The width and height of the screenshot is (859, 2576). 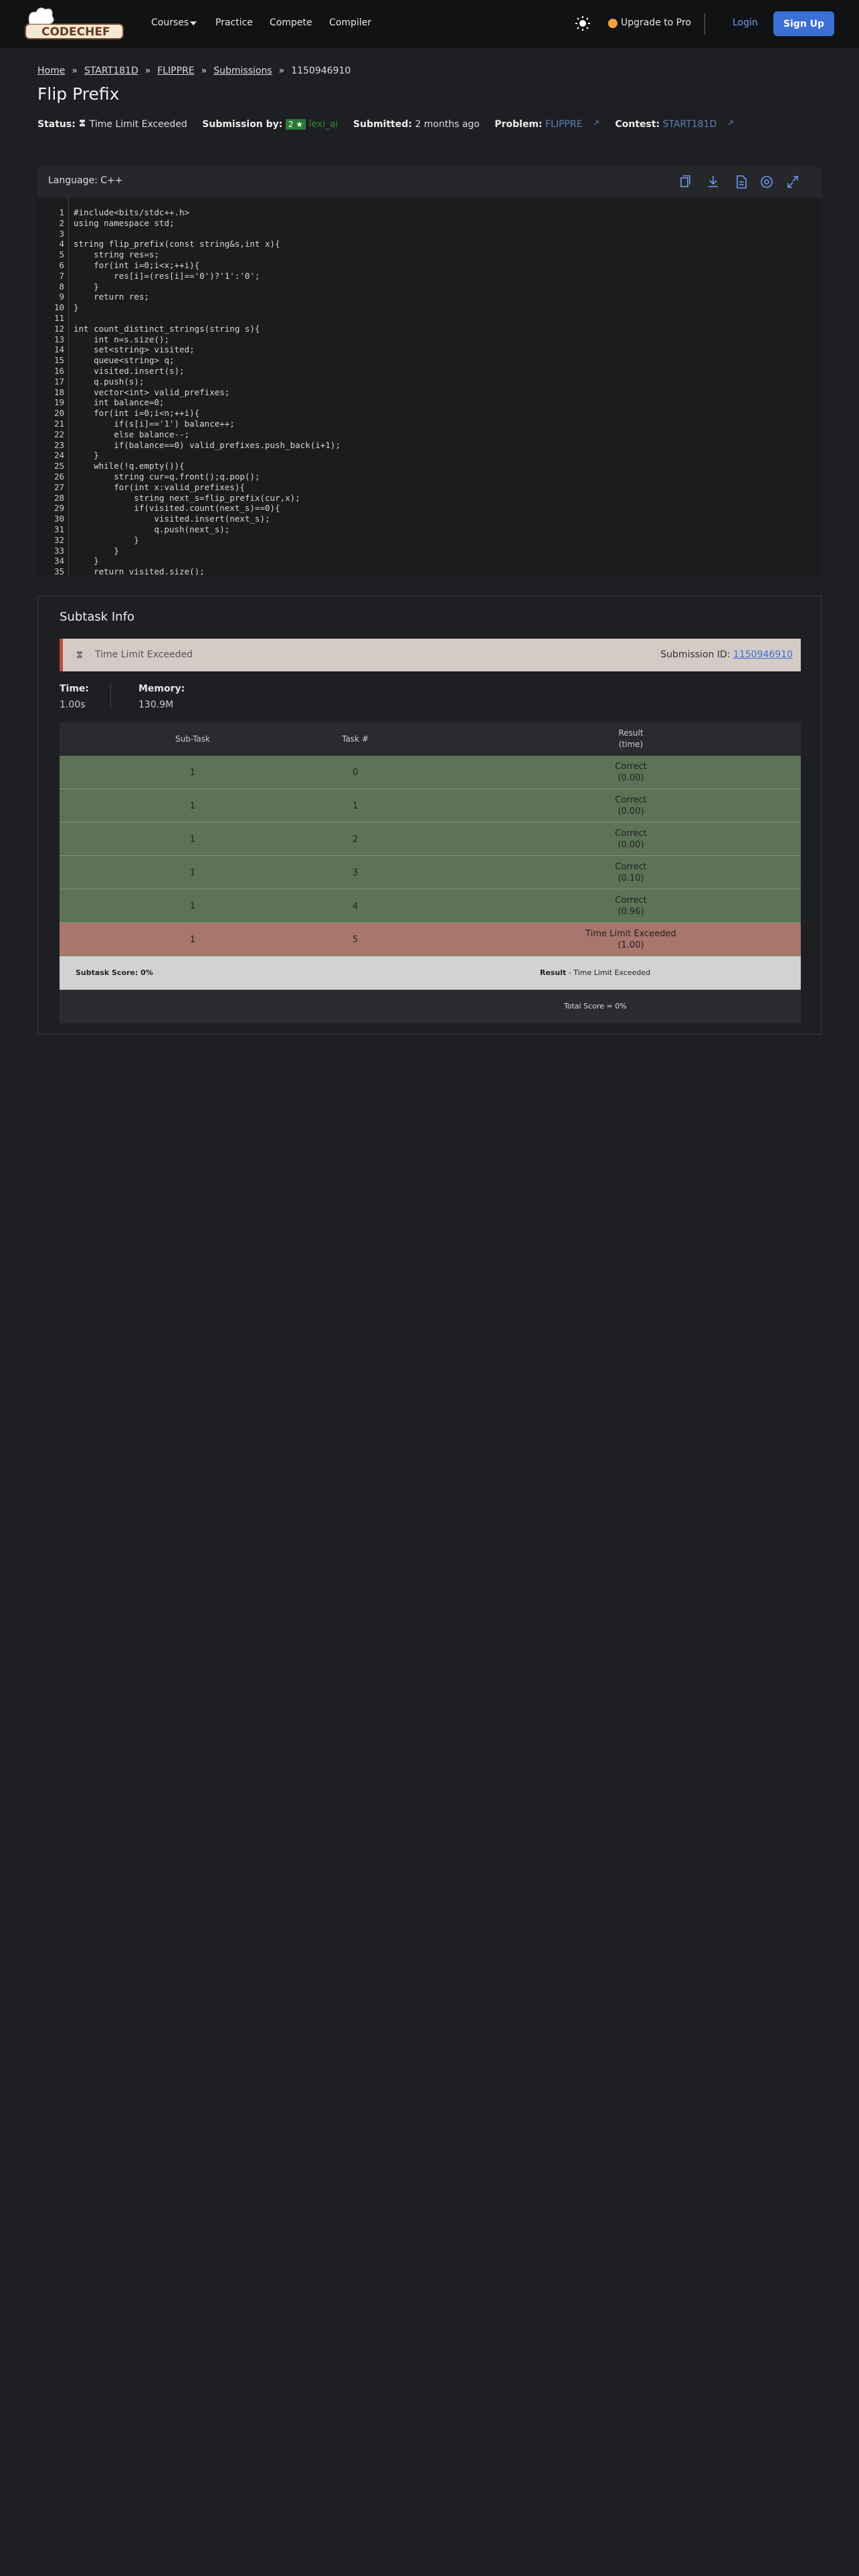 What do you see at coordinates (355, 839) in the screenshot?
I see `cell: 2` at bounding box center [355, 839].